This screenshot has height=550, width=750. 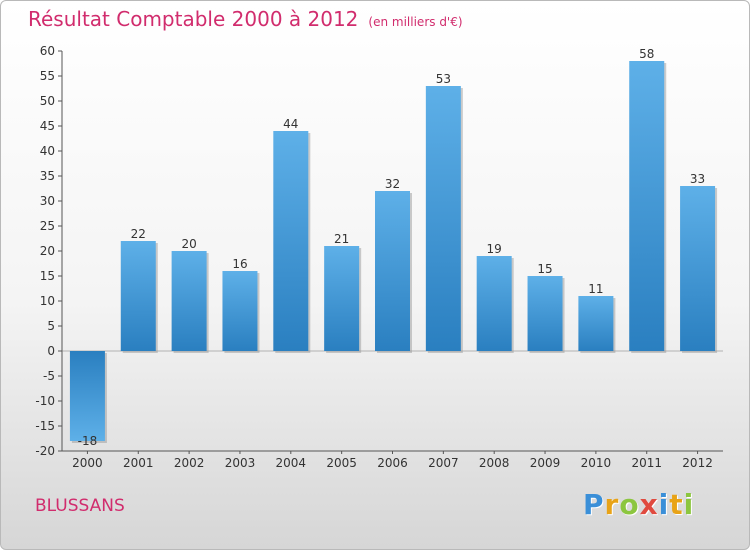 I want to click on y-tick-label: 45, so click(x=47, y=126).